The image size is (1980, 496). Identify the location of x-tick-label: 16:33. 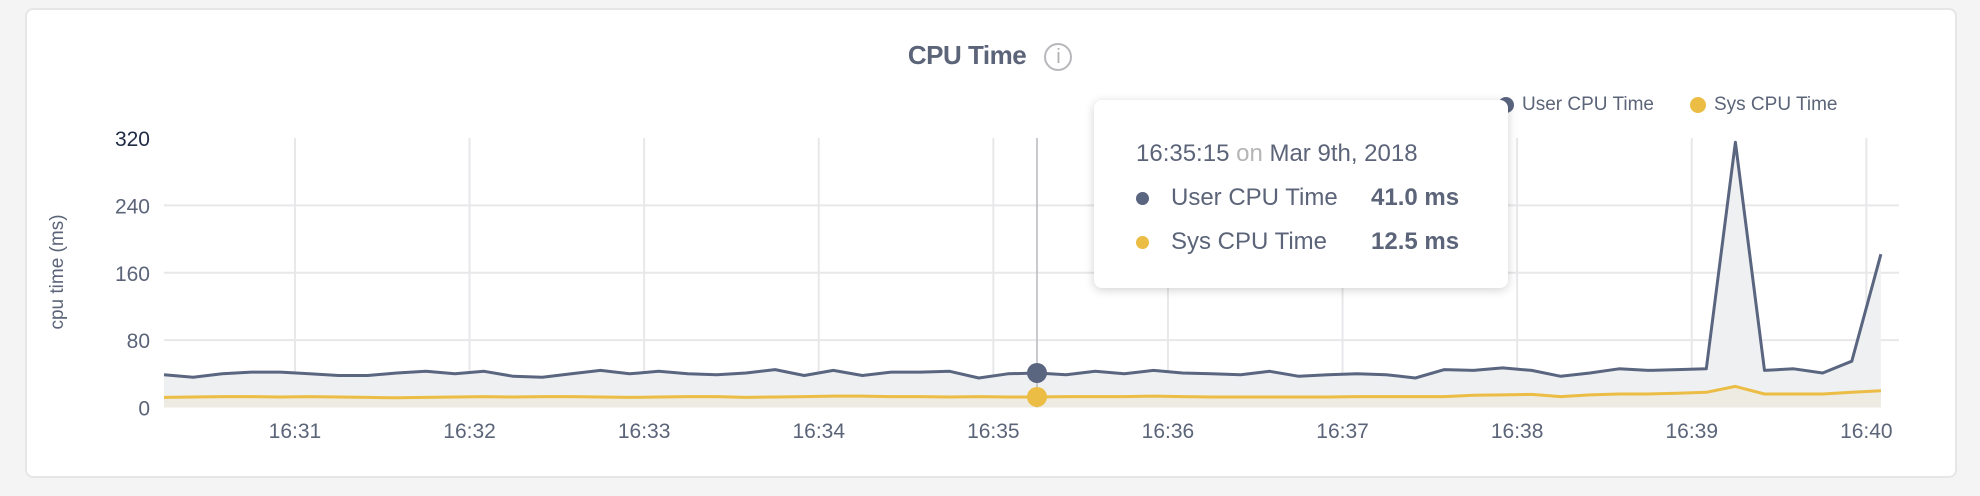
(644, 431).